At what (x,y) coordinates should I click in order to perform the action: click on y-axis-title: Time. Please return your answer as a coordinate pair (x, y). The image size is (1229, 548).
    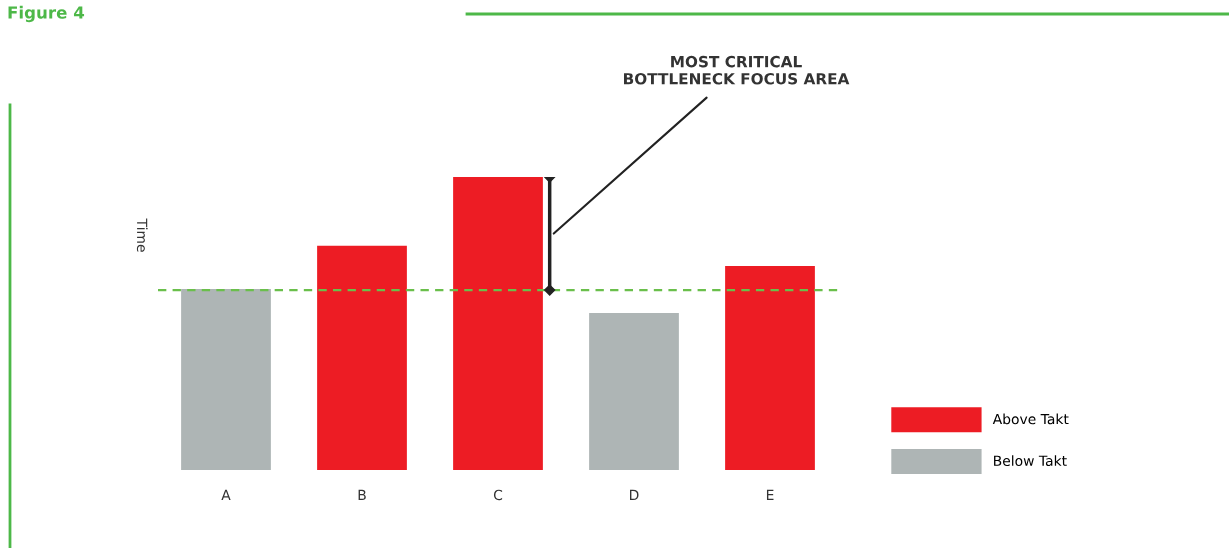
    Looking at the image, I should click on (142, 235).